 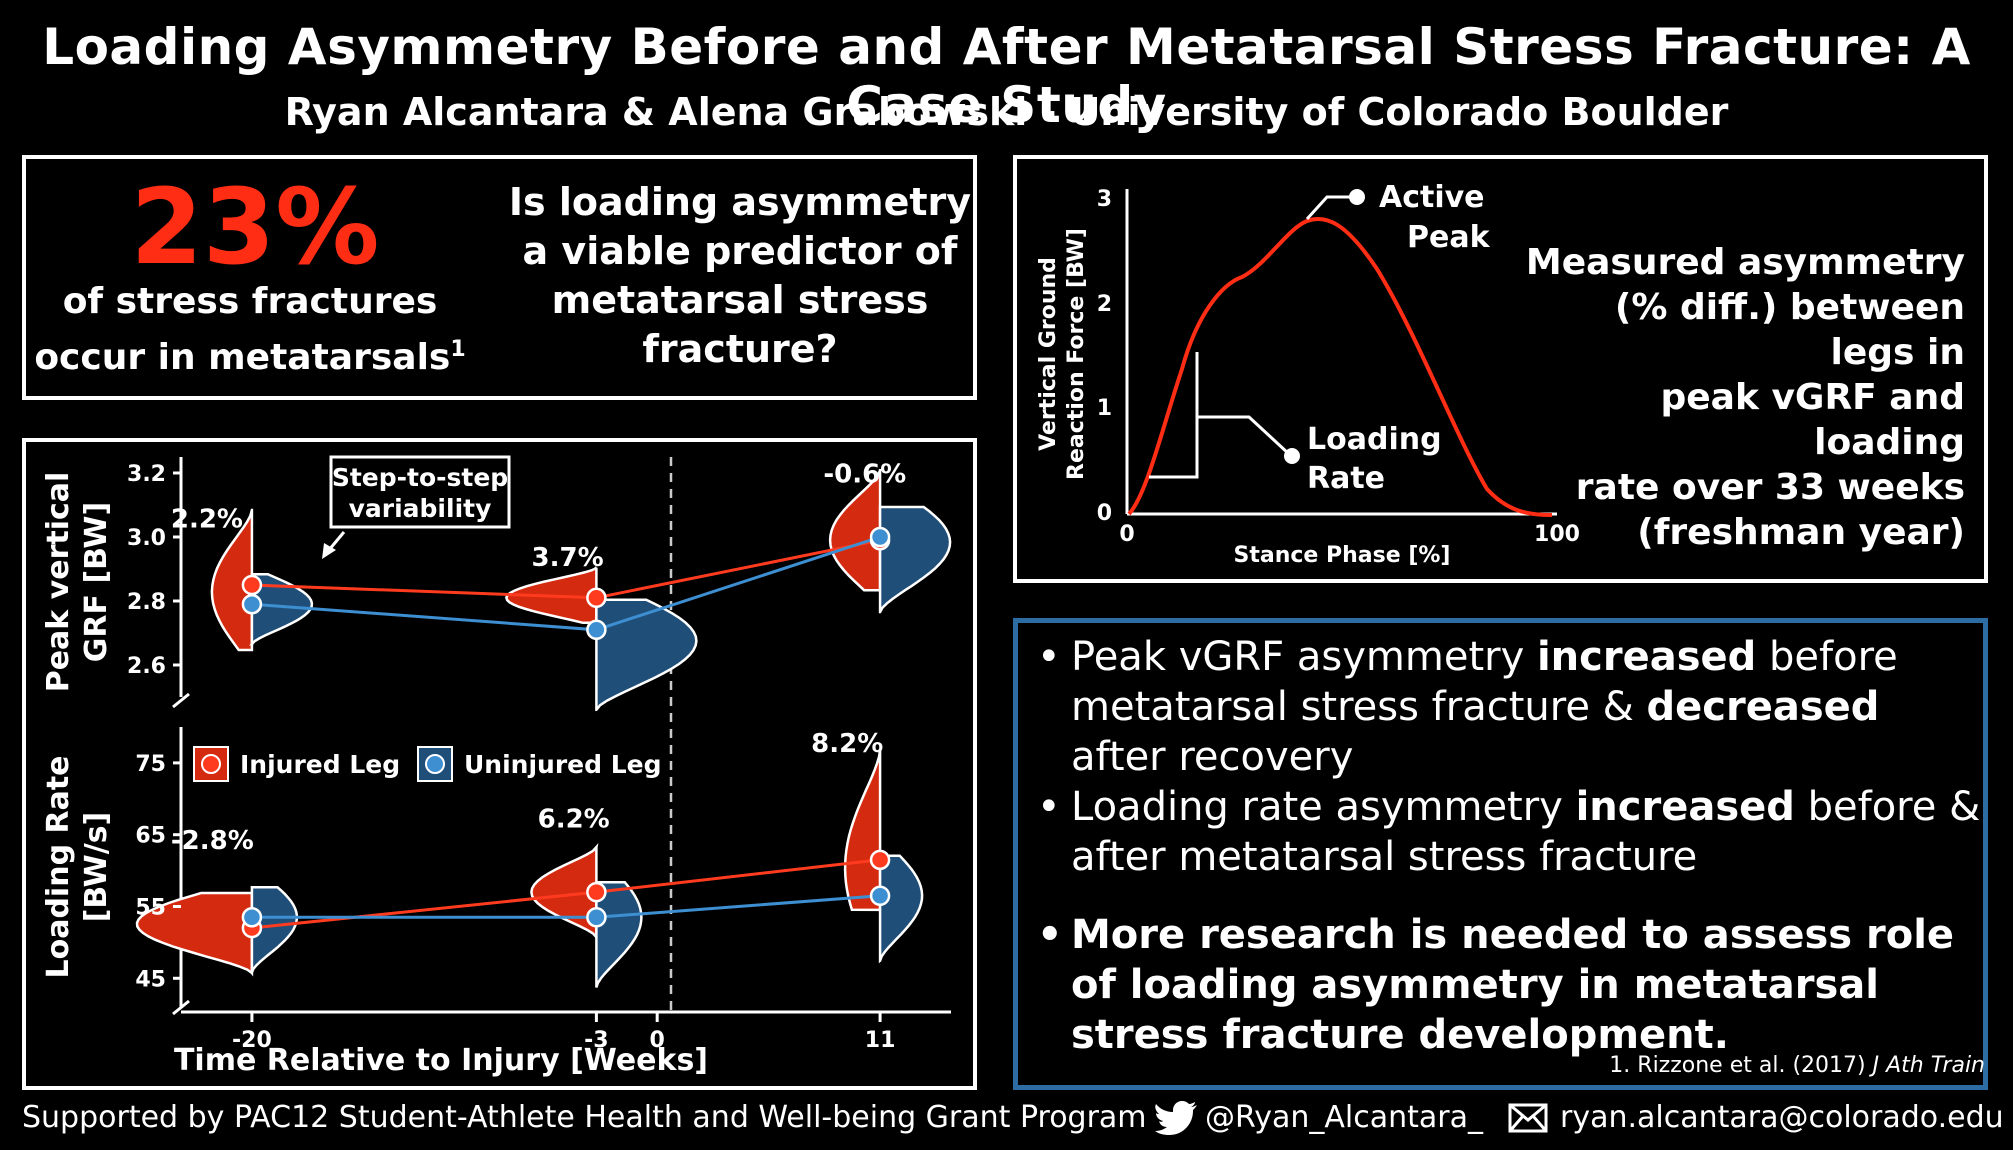 What do you see at coordinates (150, 764) in the screenshot?
I see `panel2-ytick-label: 75` at bounding box center [150, 764].